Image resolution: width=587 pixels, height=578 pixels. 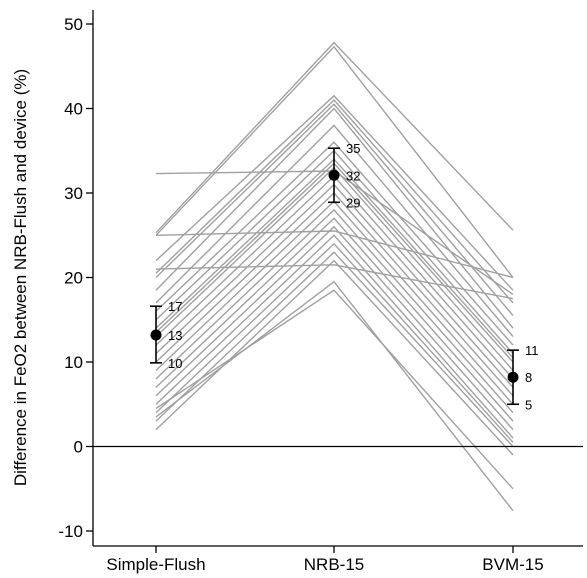 I want to click on y-tick-label: 40, so click(x=73, y=109).